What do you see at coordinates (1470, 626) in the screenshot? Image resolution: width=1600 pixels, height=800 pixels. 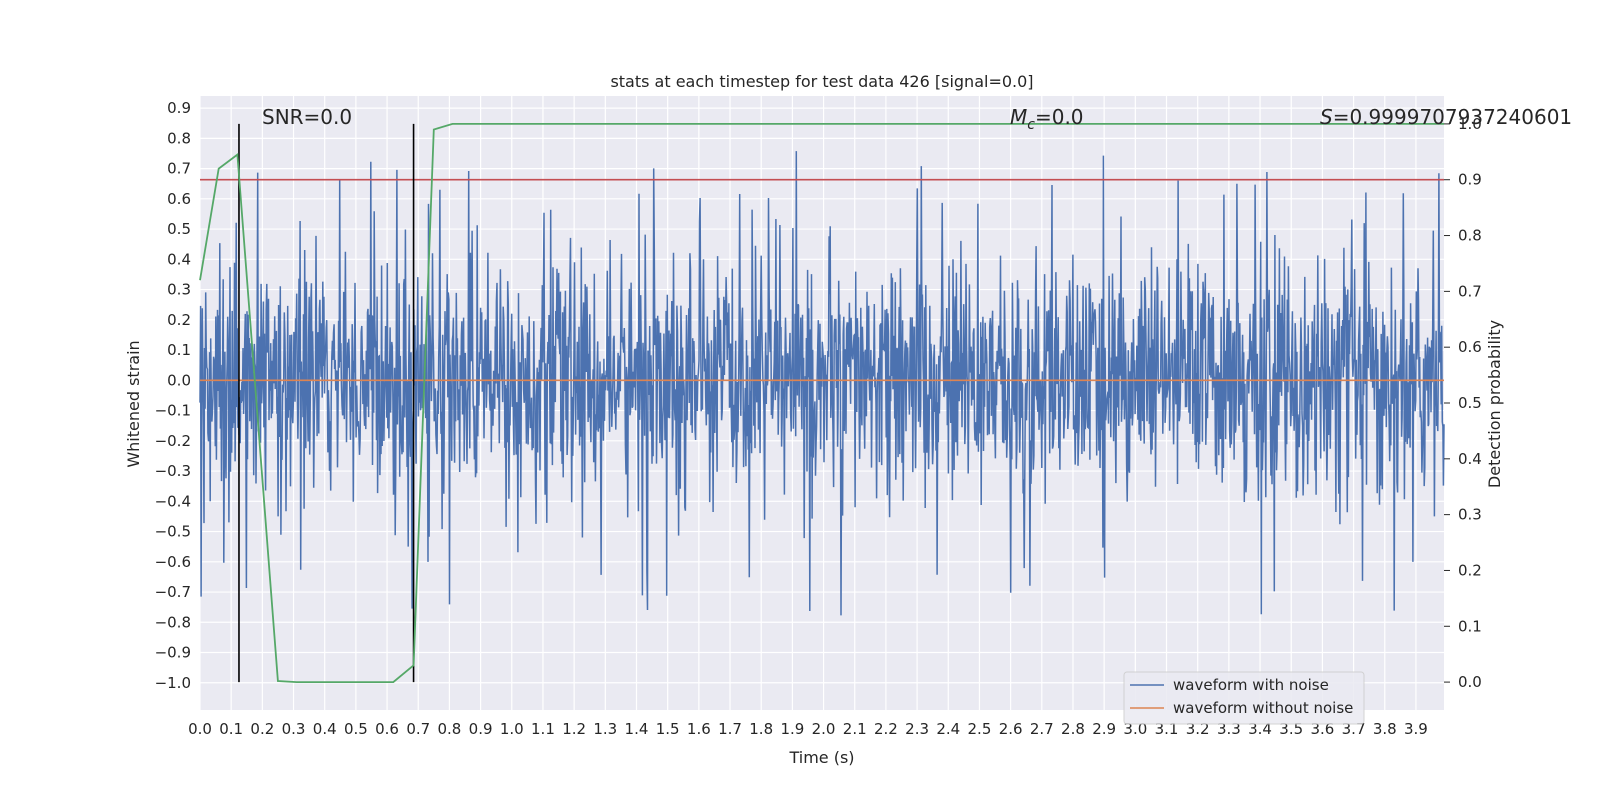 I see `y2-tick-label: 0.1` at bounding box center [1470, 626].